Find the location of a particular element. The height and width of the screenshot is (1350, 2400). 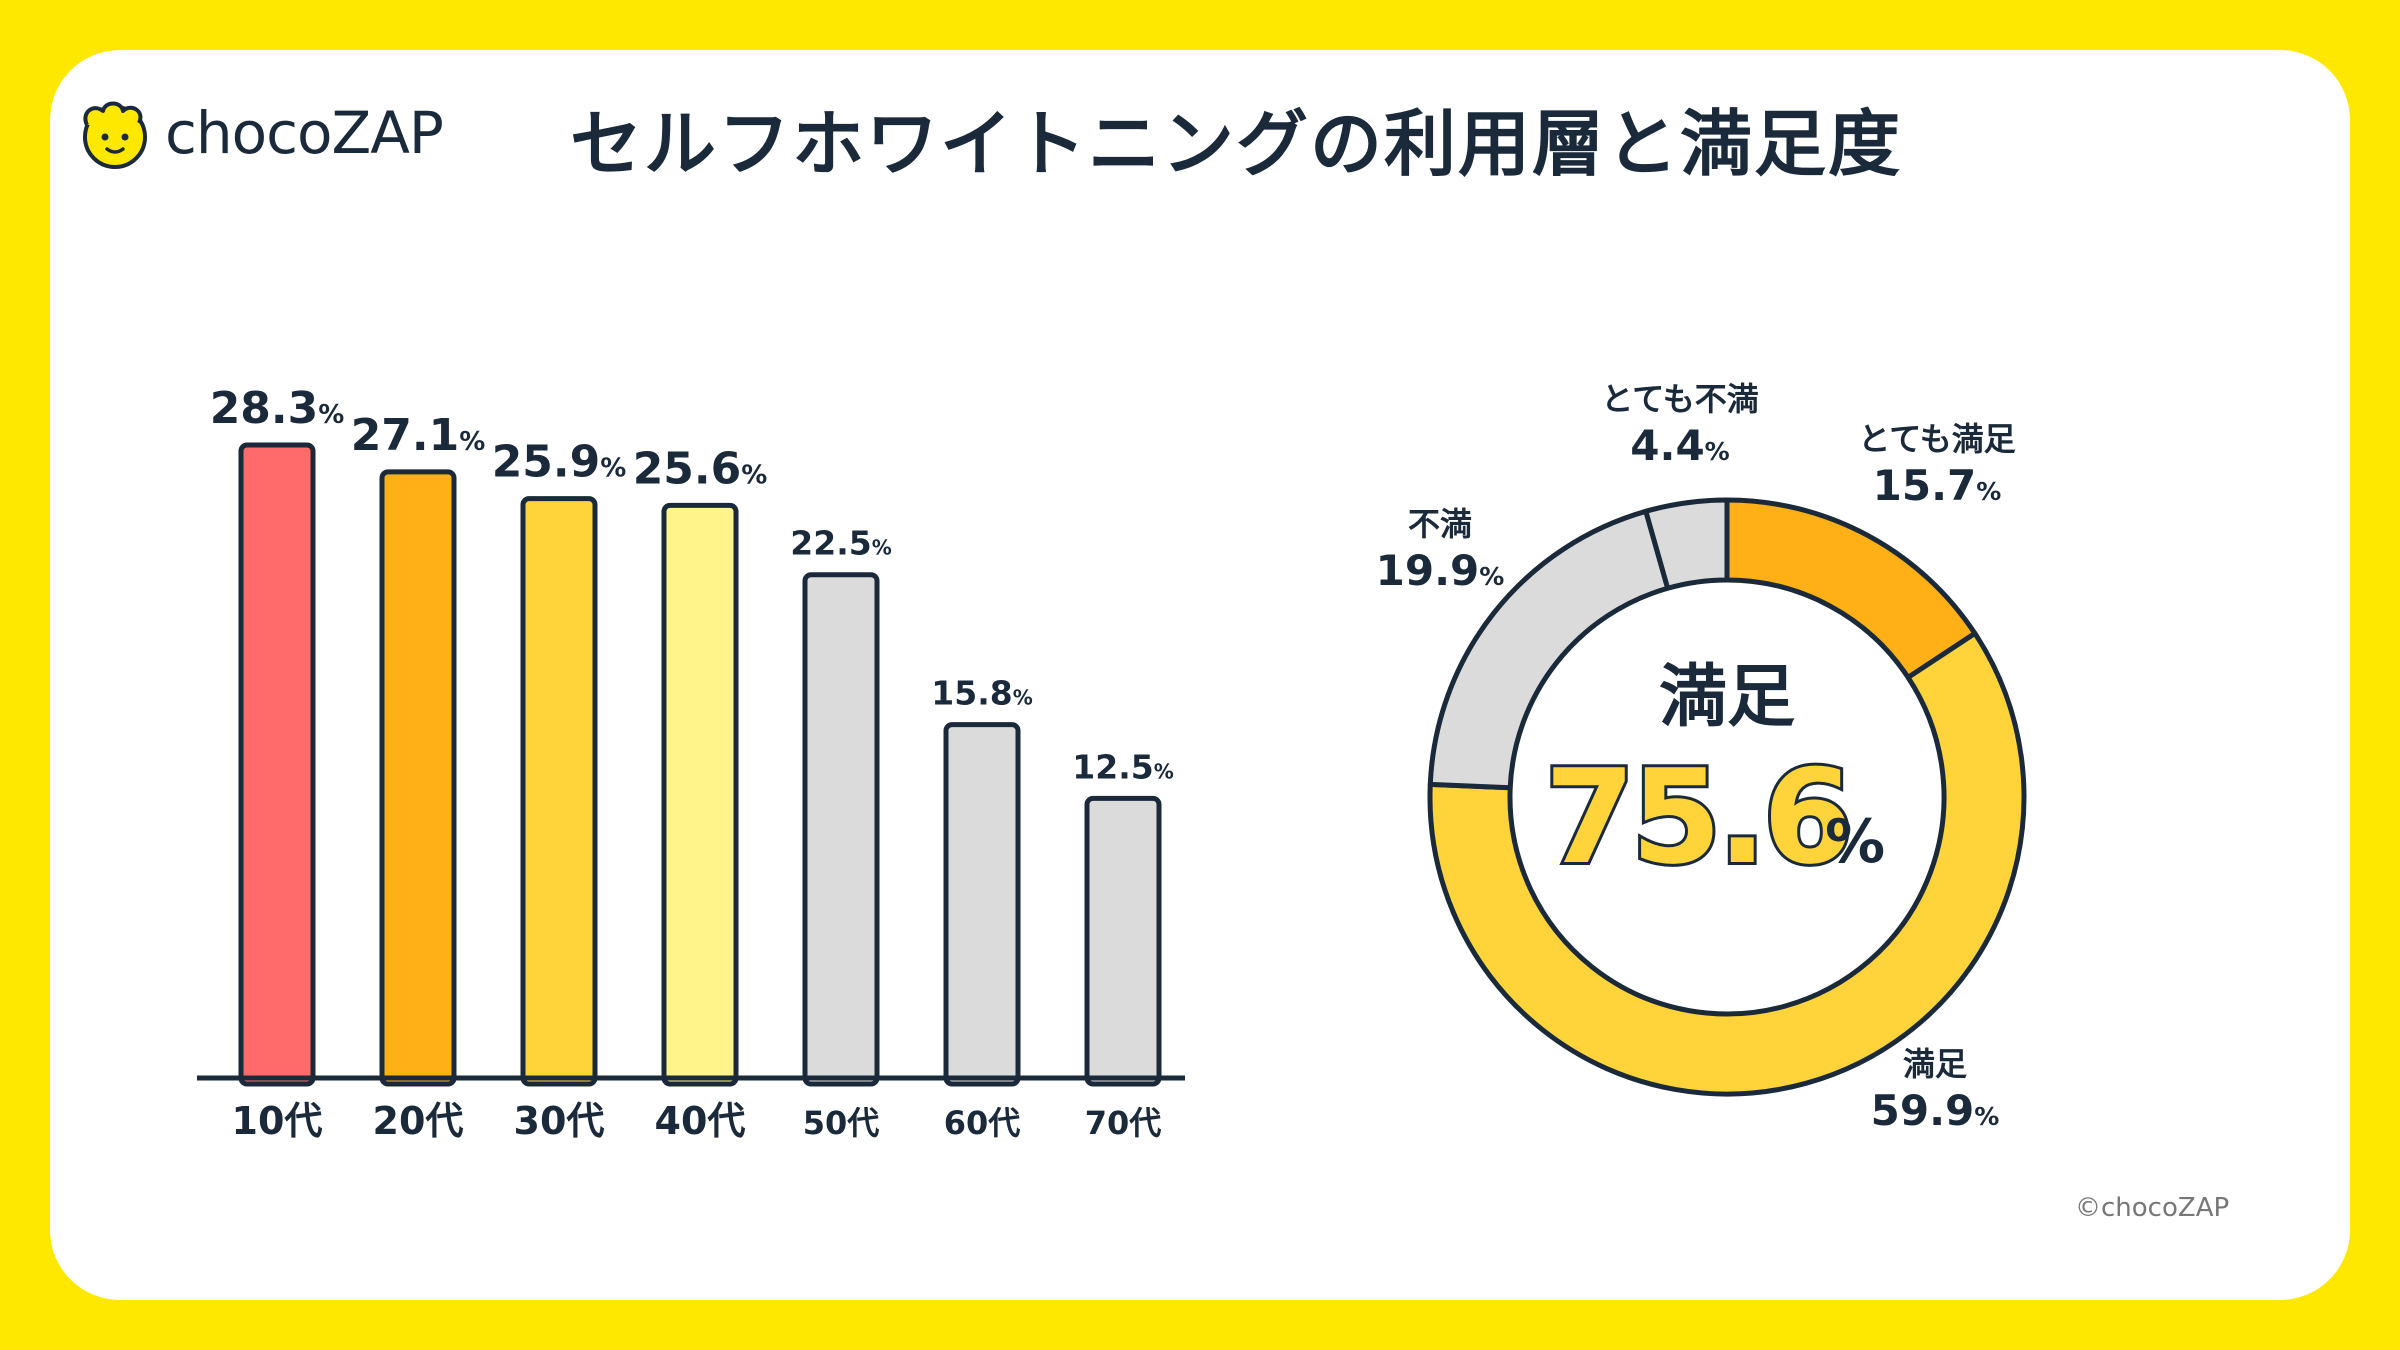

bar-value-label: 12.5% is located at coordinates (1122, 766).